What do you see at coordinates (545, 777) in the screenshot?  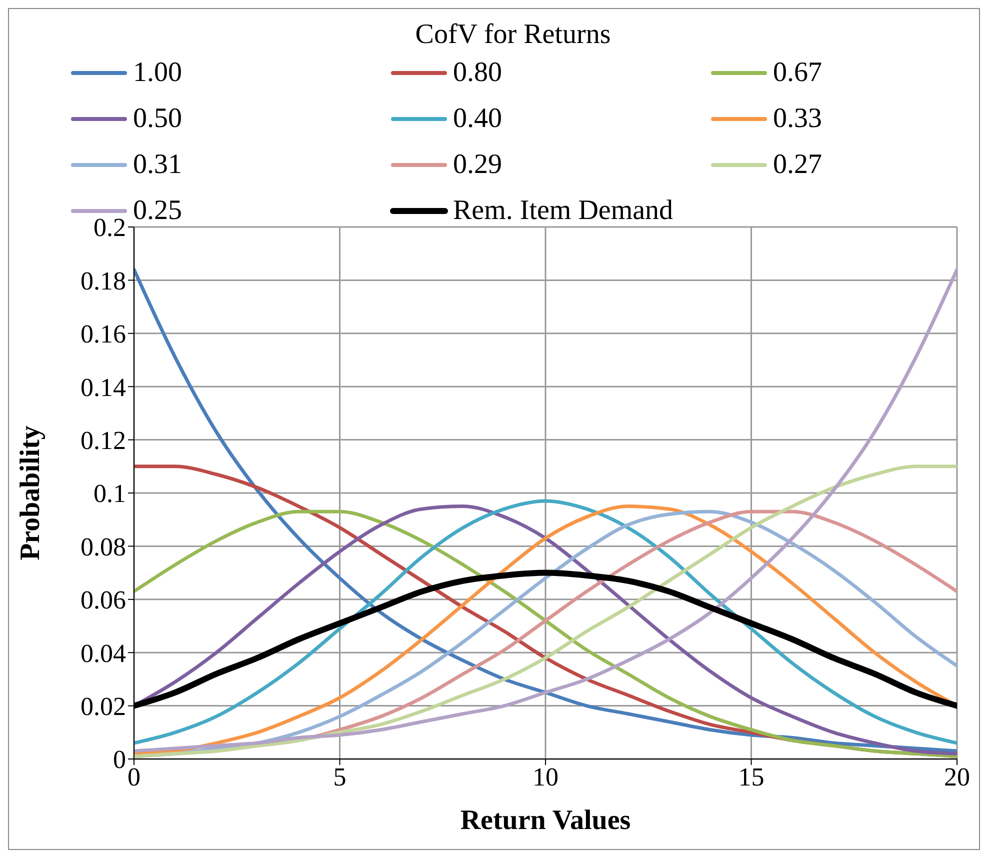 I see `x-tick-label: 10` at bounding box center [545, 777].